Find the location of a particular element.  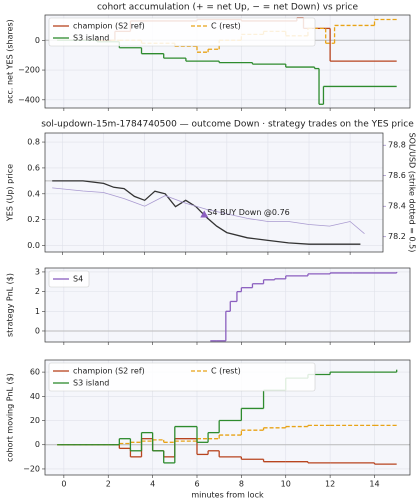

y-tick-label: 0.6 is located at coordinates (33, 167).